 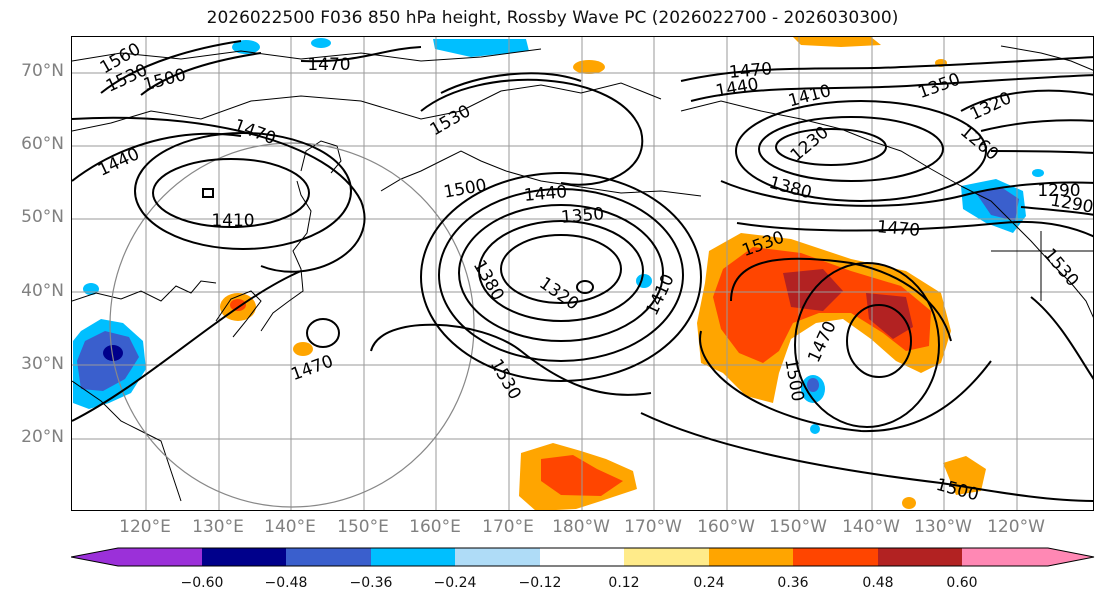 What do you see at coordinates (290, 527) in the screenshot?
I see `lon-label-140e: 140°E` at bounding box center [290, 527].